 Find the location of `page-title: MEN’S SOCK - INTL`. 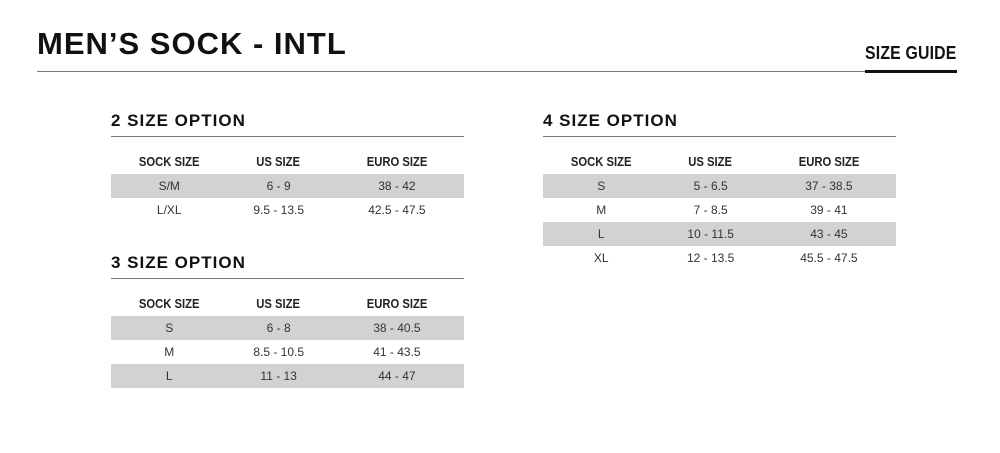

page-title: MEN’S SOCK - INTL is located at coordinates (192, 43).